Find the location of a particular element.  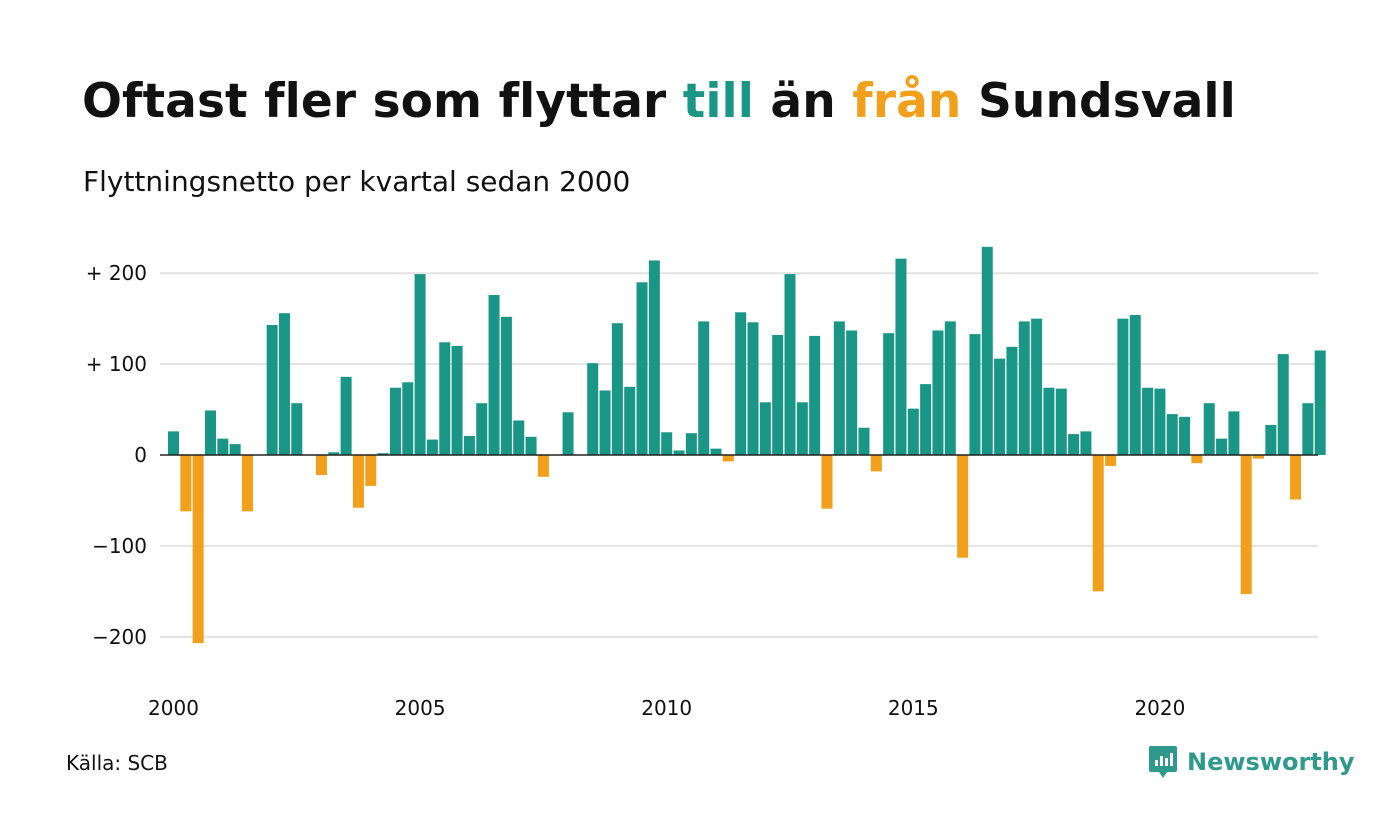

title-part-3: Sundsvall is located at coordinates (1098, 101).